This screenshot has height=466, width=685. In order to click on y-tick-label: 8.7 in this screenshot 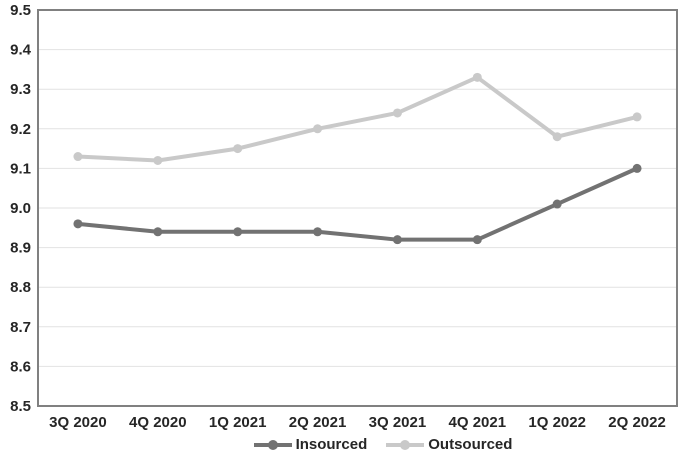, I will do `click(20, 327)`.